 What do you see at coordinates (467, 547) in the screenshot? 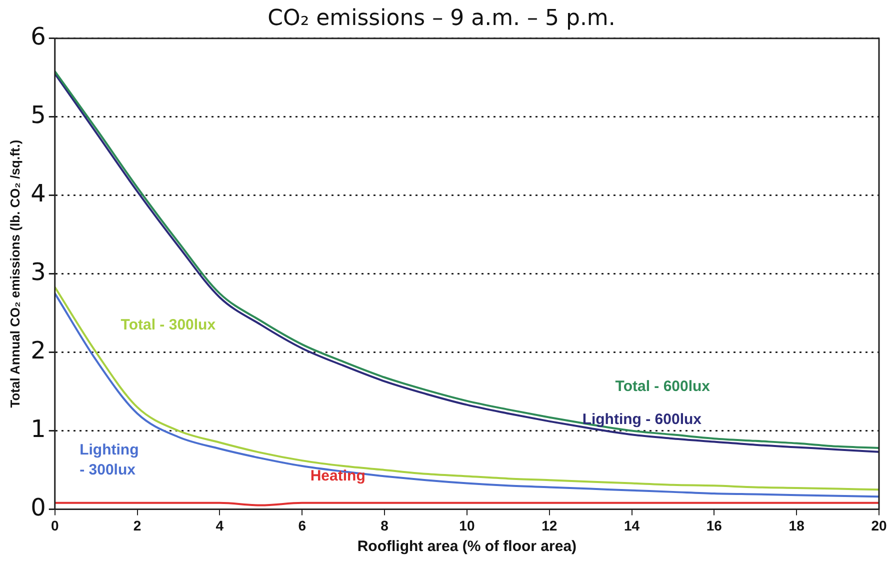
I see `x-axis-title: Rooflight area (% of floor area)` at bounding box center [467, 547].